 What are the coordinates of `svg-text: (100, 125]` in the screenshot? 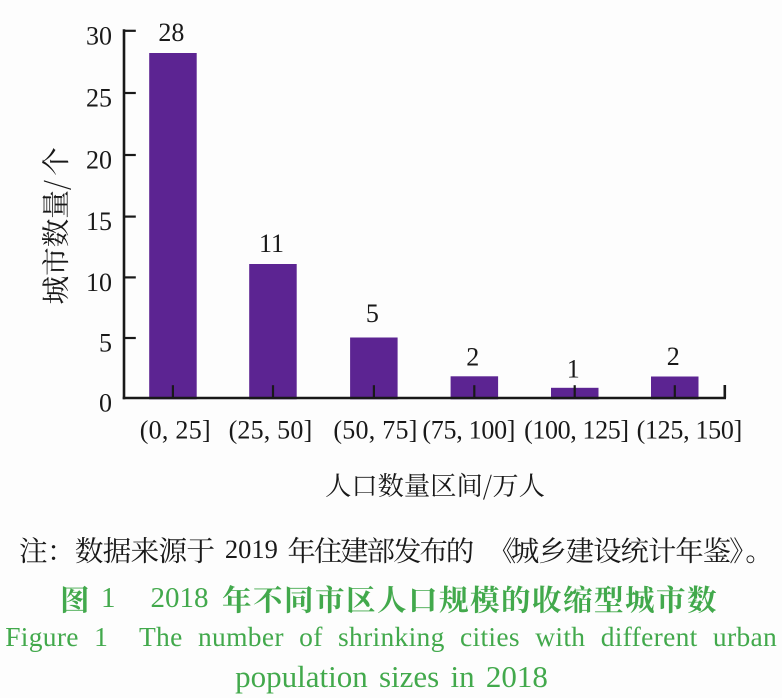 It's located at (576, 430).